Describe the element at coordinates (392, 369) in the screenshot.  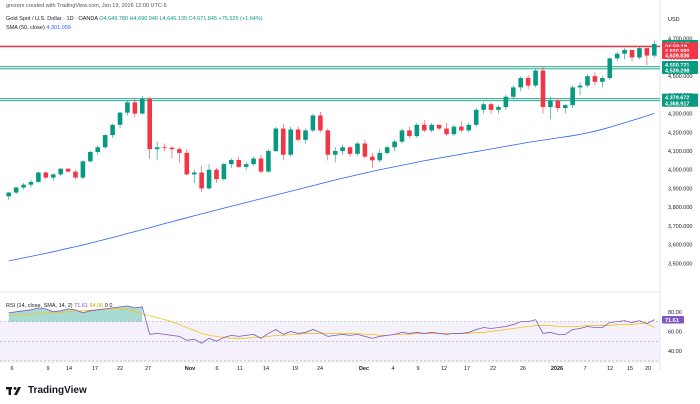
I see `time-tick-label: 4` at that location.